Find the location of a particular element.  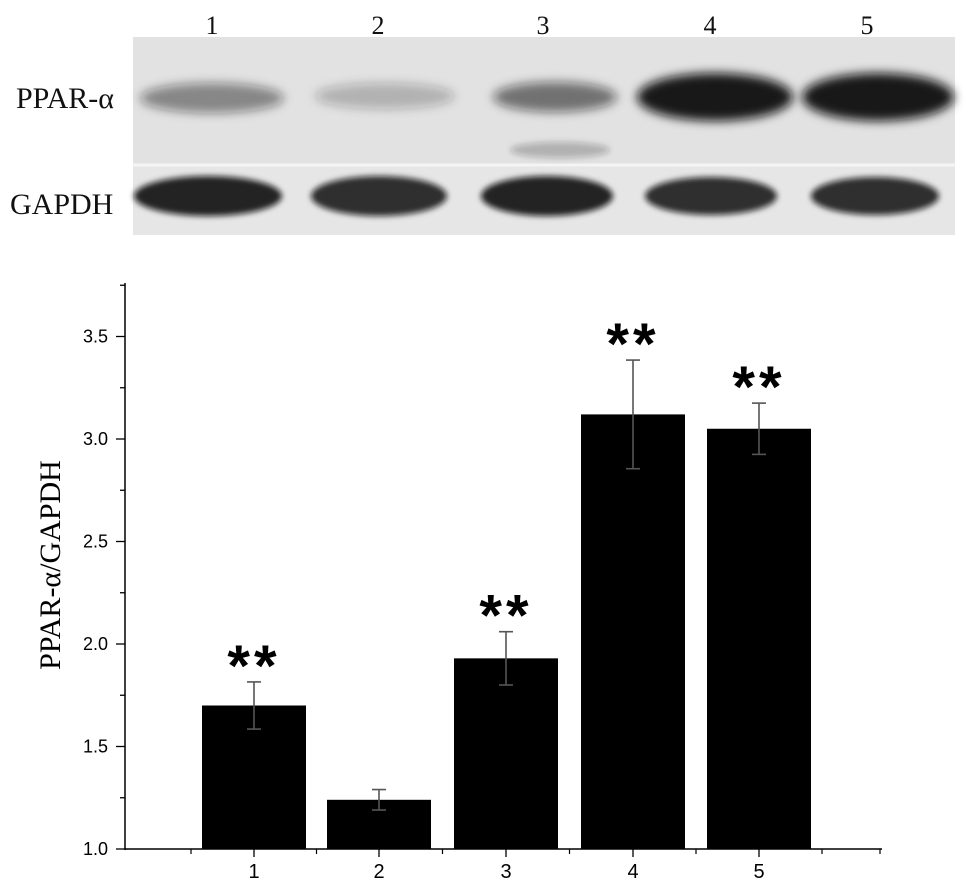

gapdh-bands is located at coordinates (536, 196).